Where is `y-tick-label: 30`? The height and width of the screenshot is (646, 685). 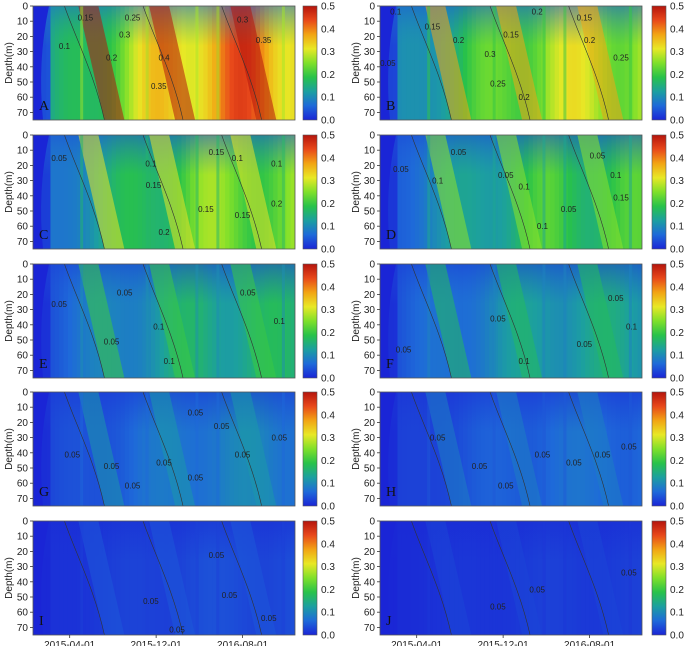 y-tick-label: 30 is located at coordinates (23, 567).